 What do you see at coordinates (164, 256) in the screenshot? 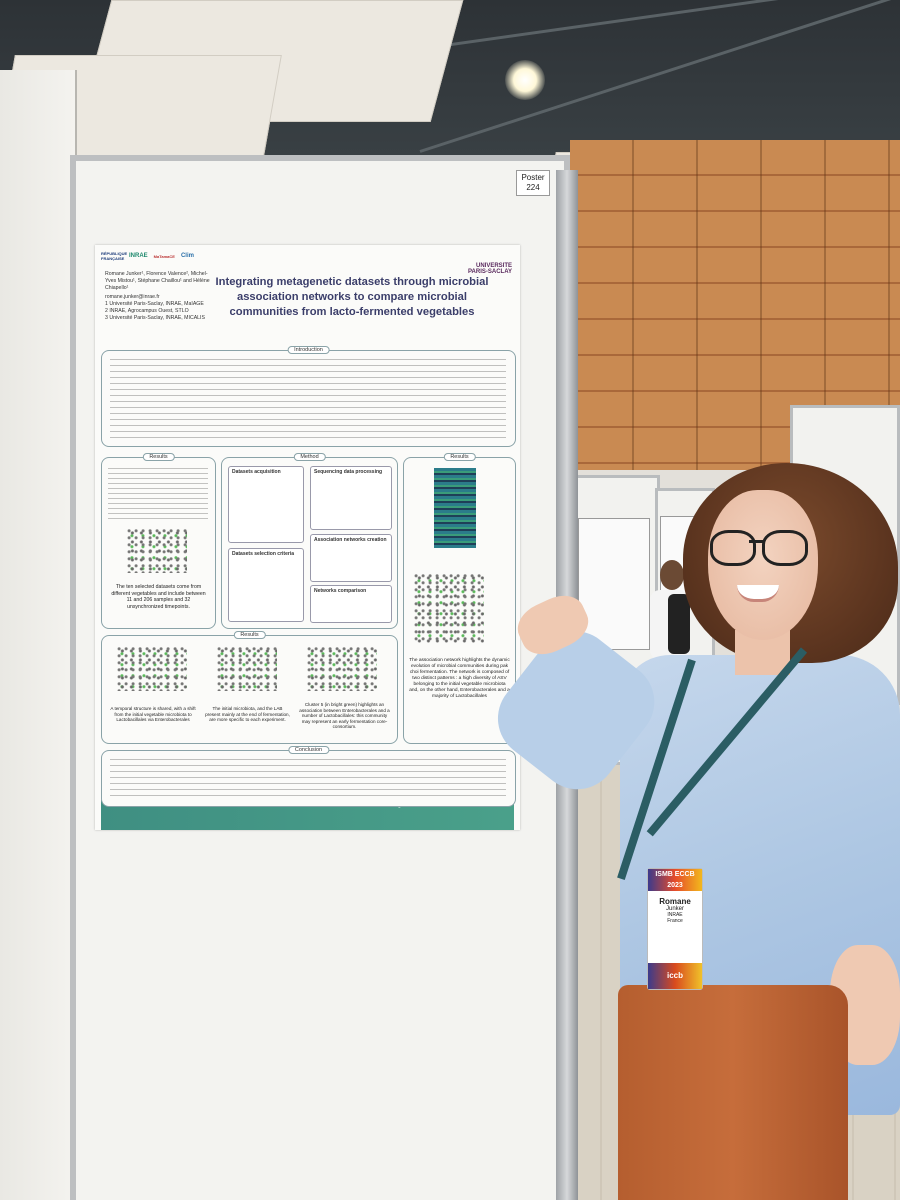
I see `matamace-logo: MaTamaCE` at bounding box center [164, 256].